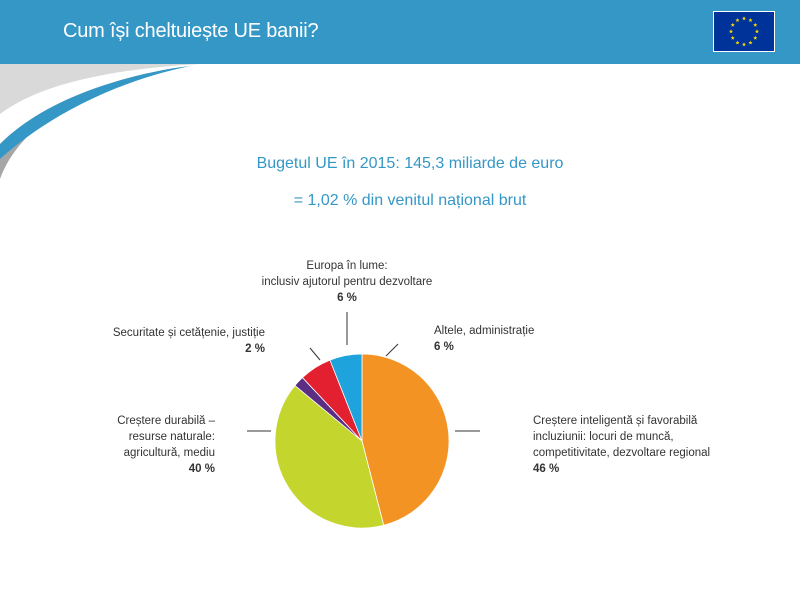 The width and height of the screenshot is (800, 600). I want to click on page-title: Cum își cheltuiește UE banii?, so click(191, 31).